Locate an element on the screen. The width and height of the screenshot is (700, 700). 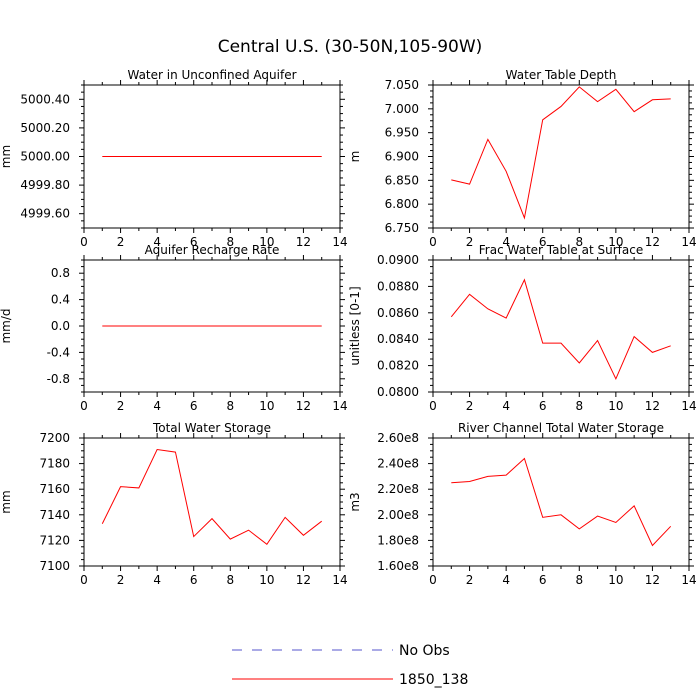
y-tick-label: 7.000 is located at coordinates (402, 109).